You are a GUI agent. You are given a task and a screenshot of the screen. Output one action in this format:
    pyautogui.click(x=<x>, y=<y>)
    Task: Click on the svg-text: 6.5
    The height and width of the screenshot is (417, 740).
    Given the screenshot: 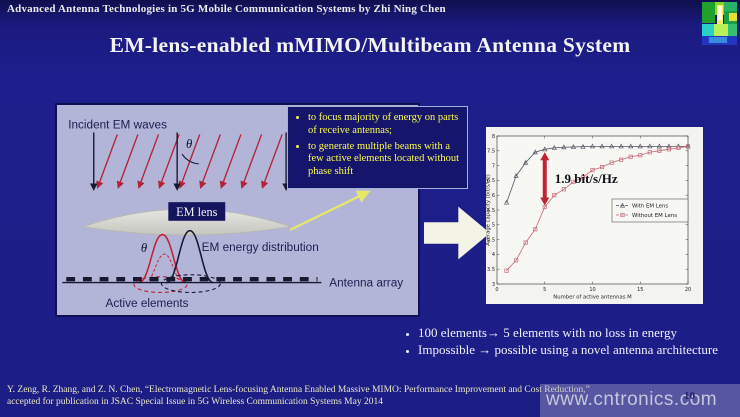 What is the action you would take?
    pyautogui.click(x=491, y=181)
    